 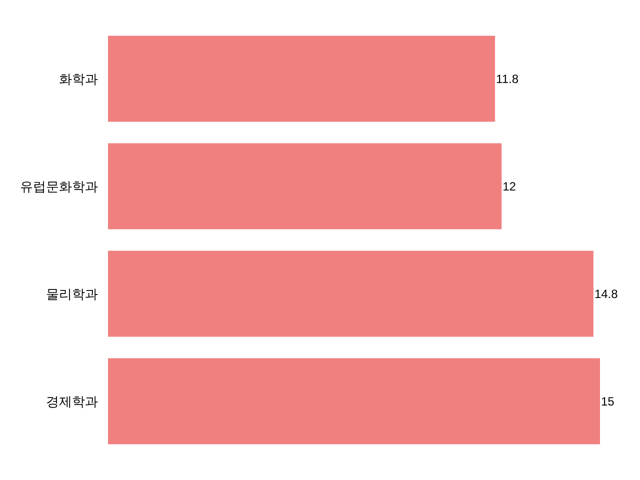 I want to click on y-tick-label: 화학과, so click(x=78, y=78).